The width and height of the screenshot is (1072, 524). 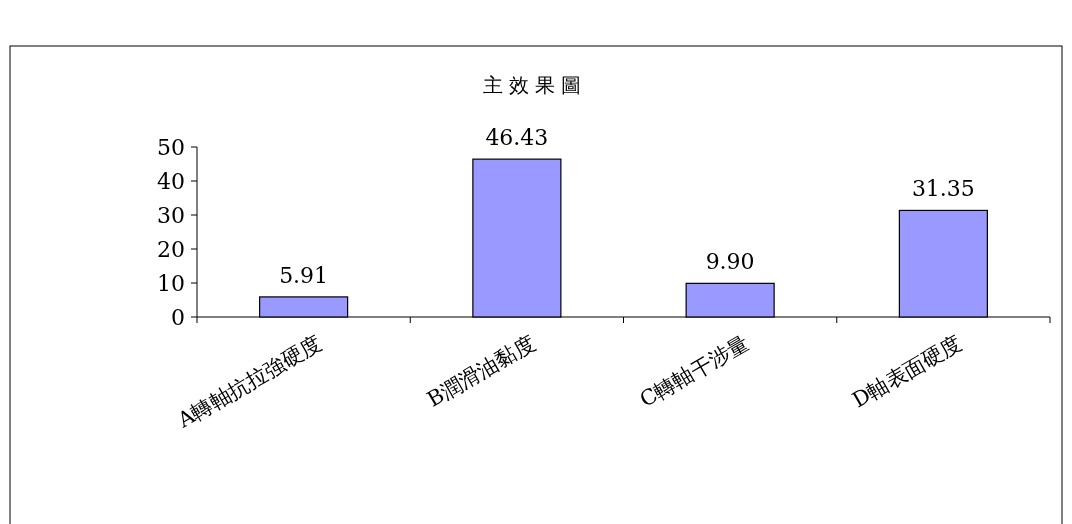 What do you see at coordinates (304, 275) in the screenshot?
I see `data-label: 5.91` at bounding box center [304, 275].